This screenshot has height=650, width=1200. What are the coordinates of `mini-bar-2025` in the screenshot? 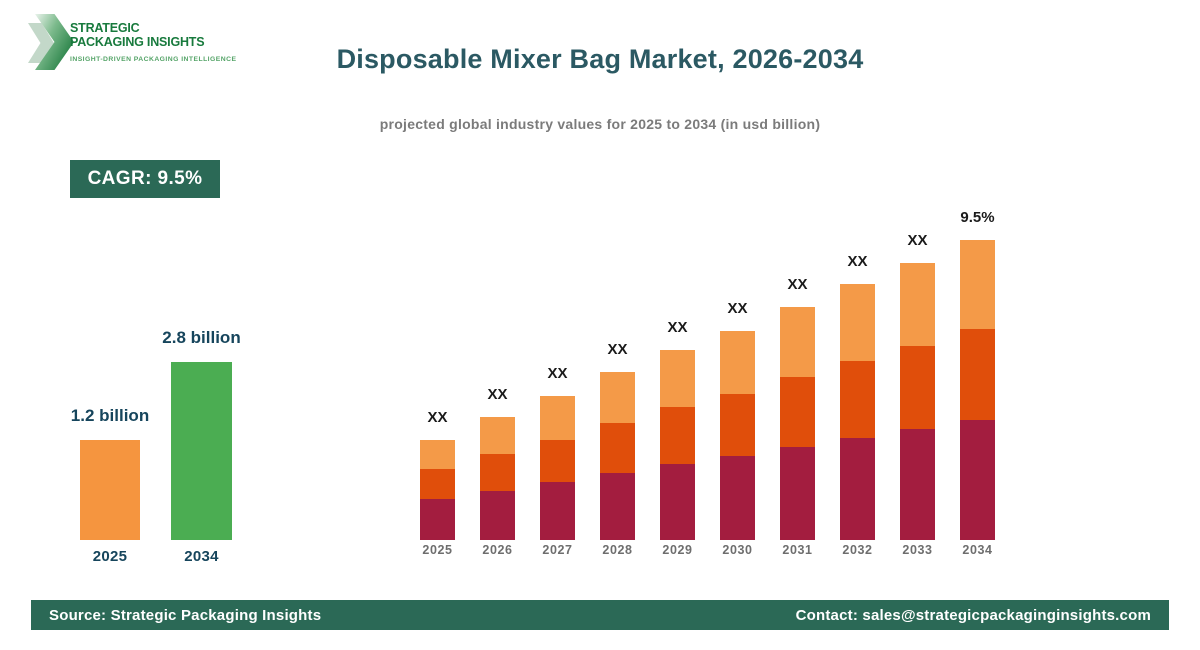 It's located at (110, 490).